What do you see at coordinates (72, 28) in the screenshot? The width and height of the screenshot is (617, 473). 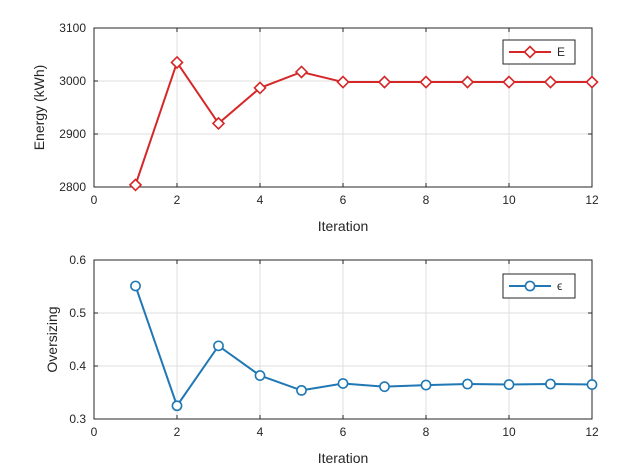 I see `y-tick-label: 3100` at bounding box center [72, 28].